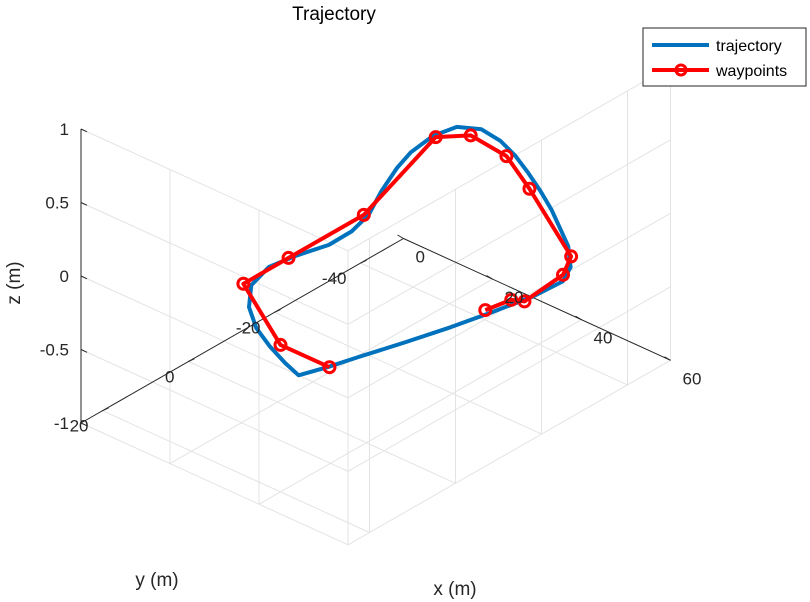  Describe the element at coordinates (749, 46) in the screenshot. I see `legend-trajectory-label: trajectory` at that location.